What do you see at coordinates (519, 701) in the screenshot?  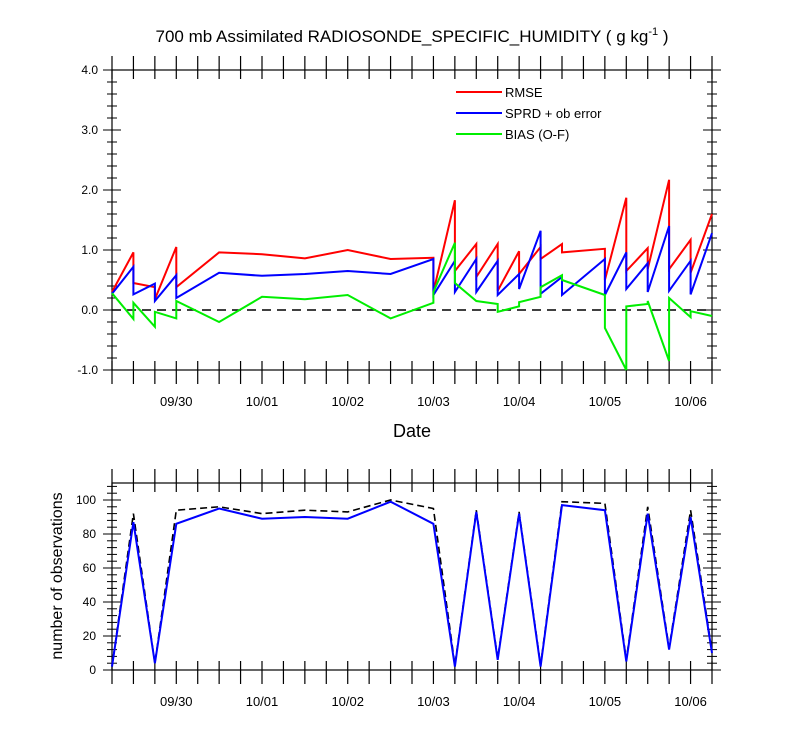 I see `bottom-xtick-label: 10/04` at bounding box center [519, 701].